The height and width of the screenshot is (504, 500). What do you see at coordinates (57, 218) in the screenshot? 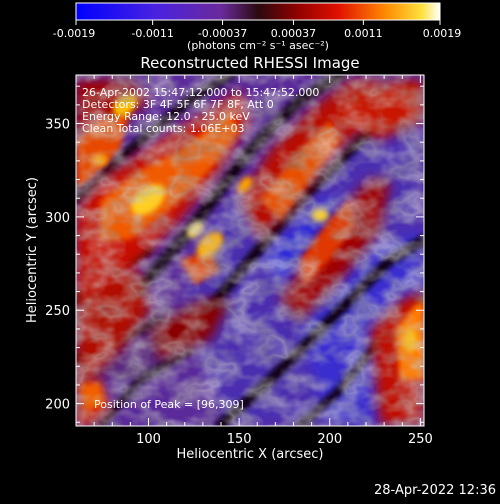
I see `y-tick-label: 300` at bounding box center [57, 218].